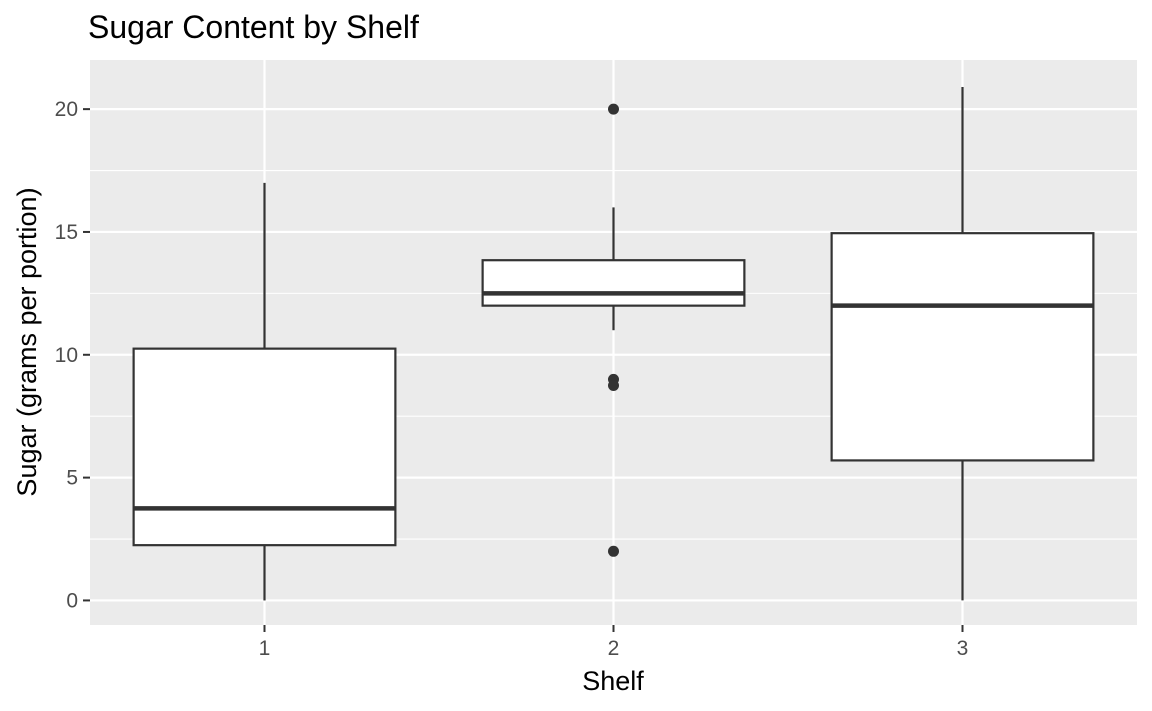  I want to click on y-tick-label: 15, so click(66, 232).